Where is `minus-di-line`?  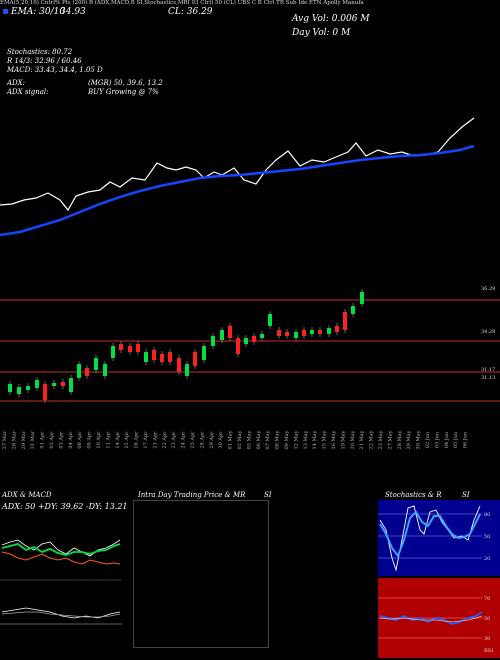
minus-di-line is located at coordinates (61, 558).